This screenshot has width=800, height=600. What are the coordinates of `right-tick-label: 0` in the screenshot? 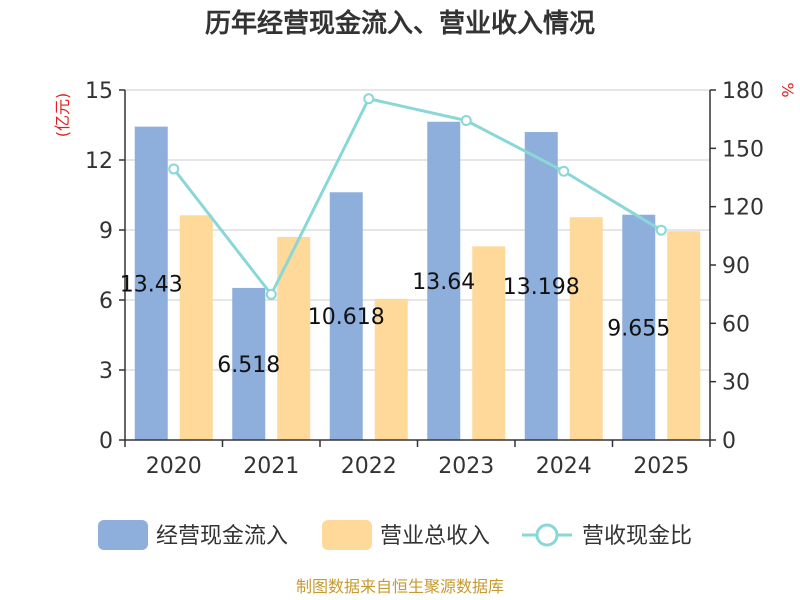 It's located at (729, 441).